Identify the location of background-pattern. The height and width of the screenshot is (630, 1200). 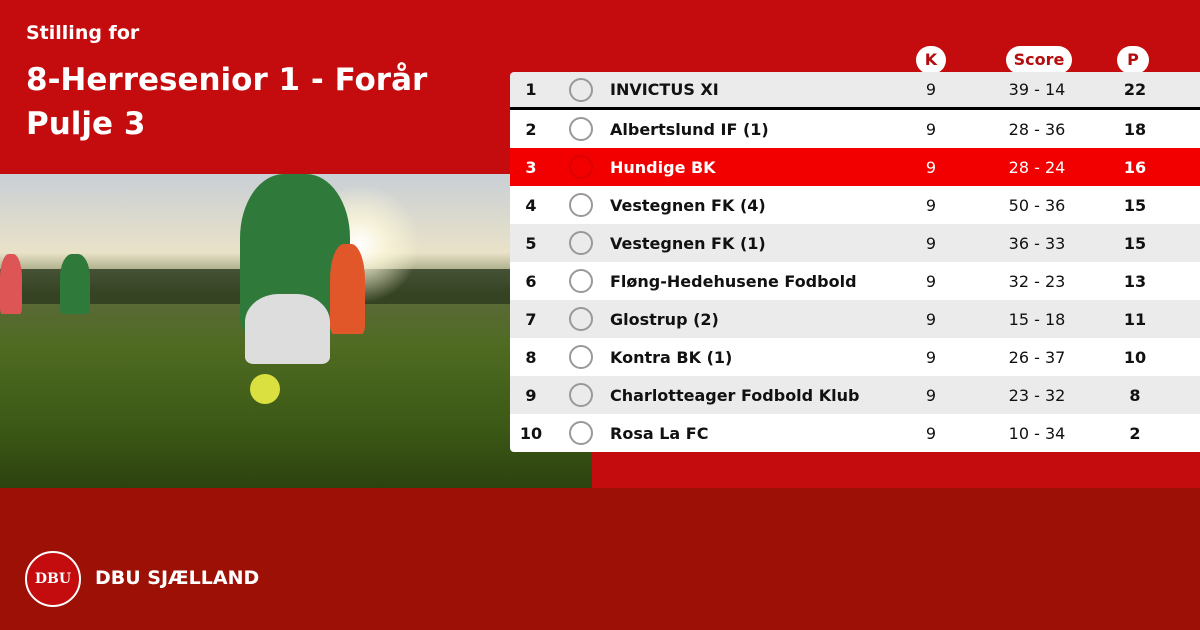
(896, 470).